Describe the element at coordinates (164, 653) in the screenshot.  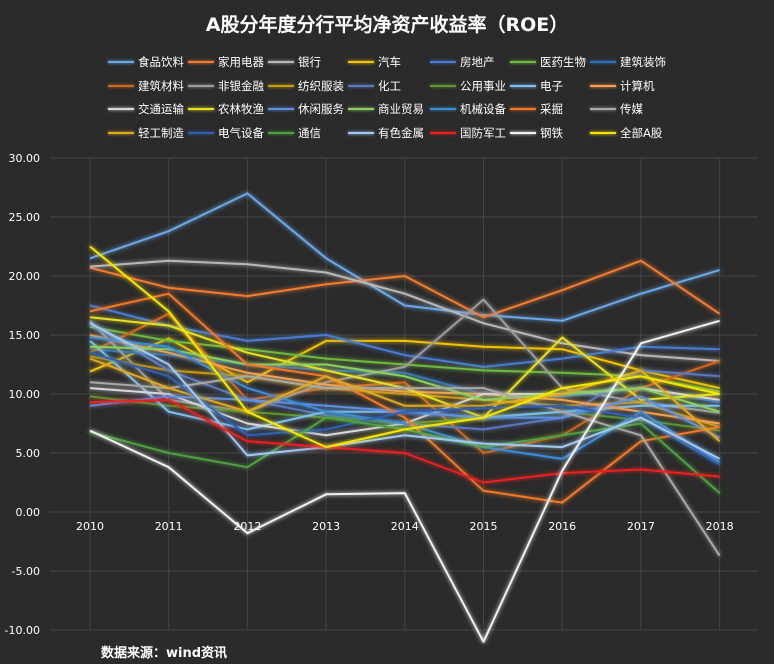
I see `source-note: 数据来源：wind资讯` at that location.